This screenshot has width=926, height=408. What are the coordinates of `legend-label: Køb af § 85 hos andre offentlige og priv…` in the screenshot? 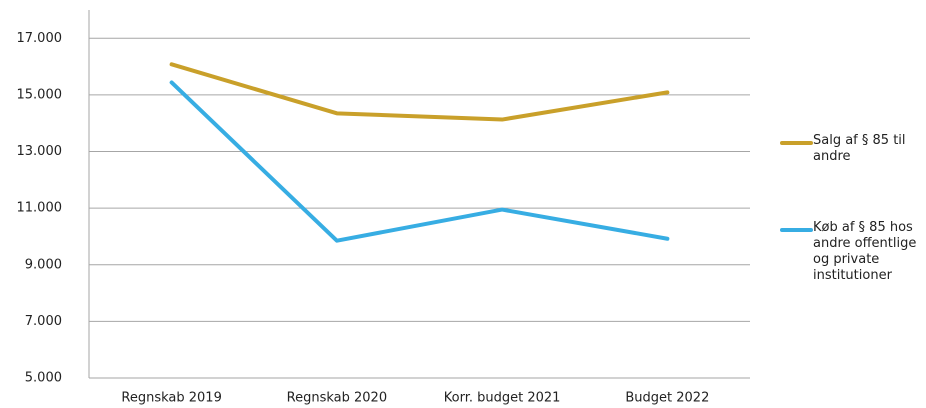 It's located at (865, 251).